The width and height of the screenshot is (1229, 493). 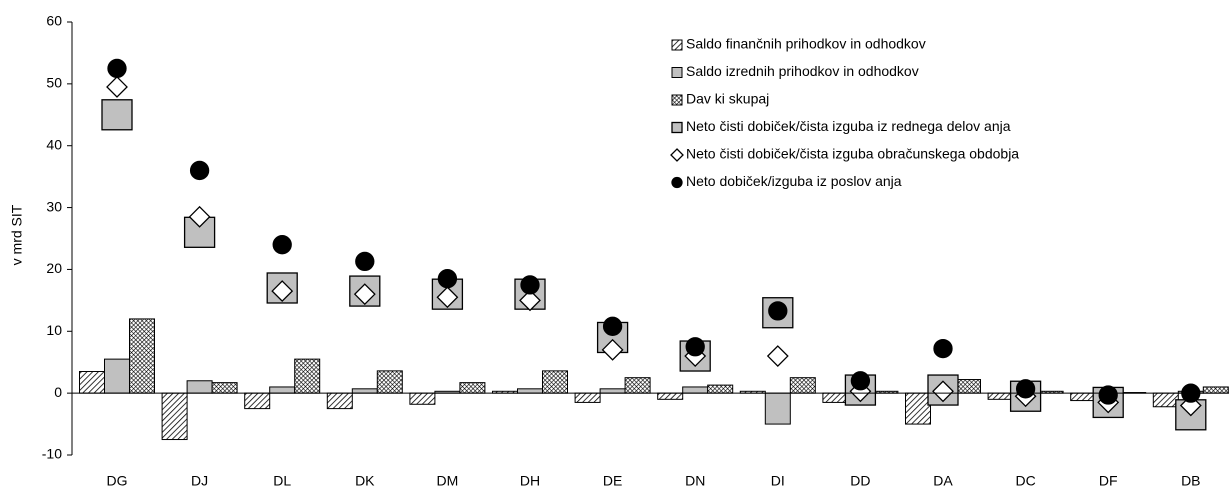 What do you see at coordinates (54, 144) in the screenshot?
I see `y-tick-label: 40` at bounding box center [54, 144].